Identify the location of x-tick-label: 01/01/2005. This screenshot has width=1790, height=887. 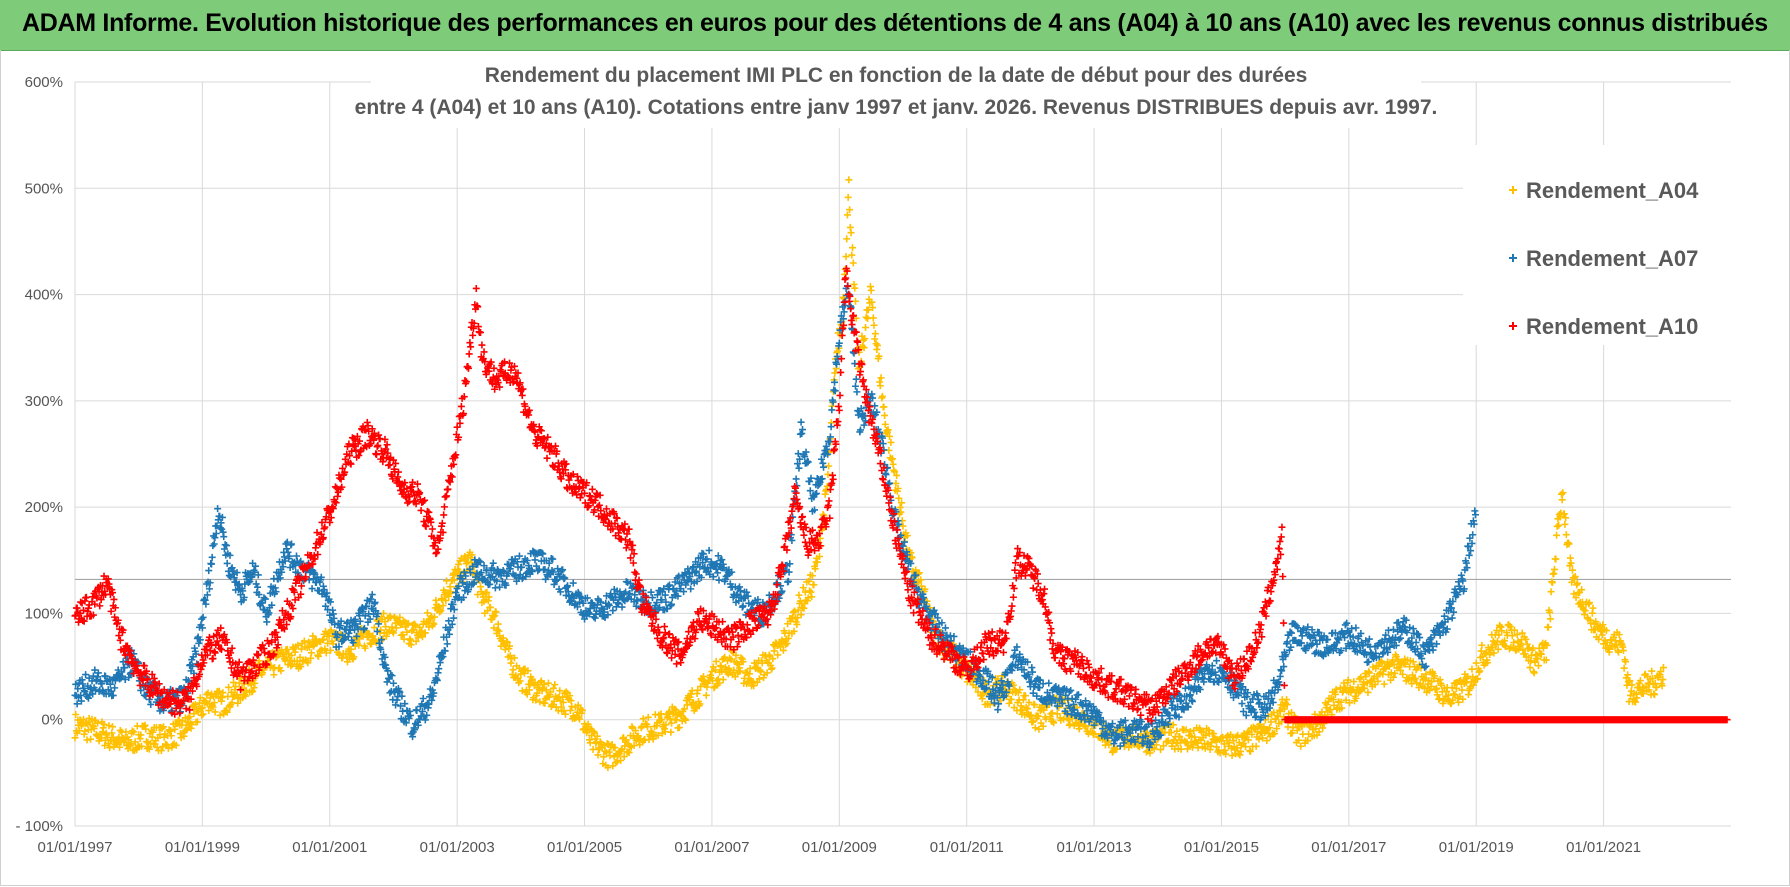
(584, 847).